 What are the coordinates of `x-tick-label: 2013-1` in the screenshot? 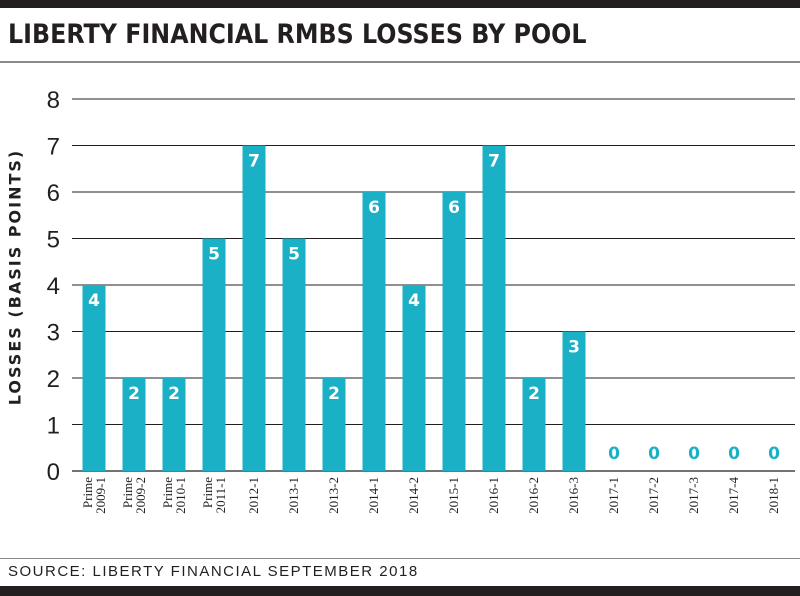 It's located at (293, 495).